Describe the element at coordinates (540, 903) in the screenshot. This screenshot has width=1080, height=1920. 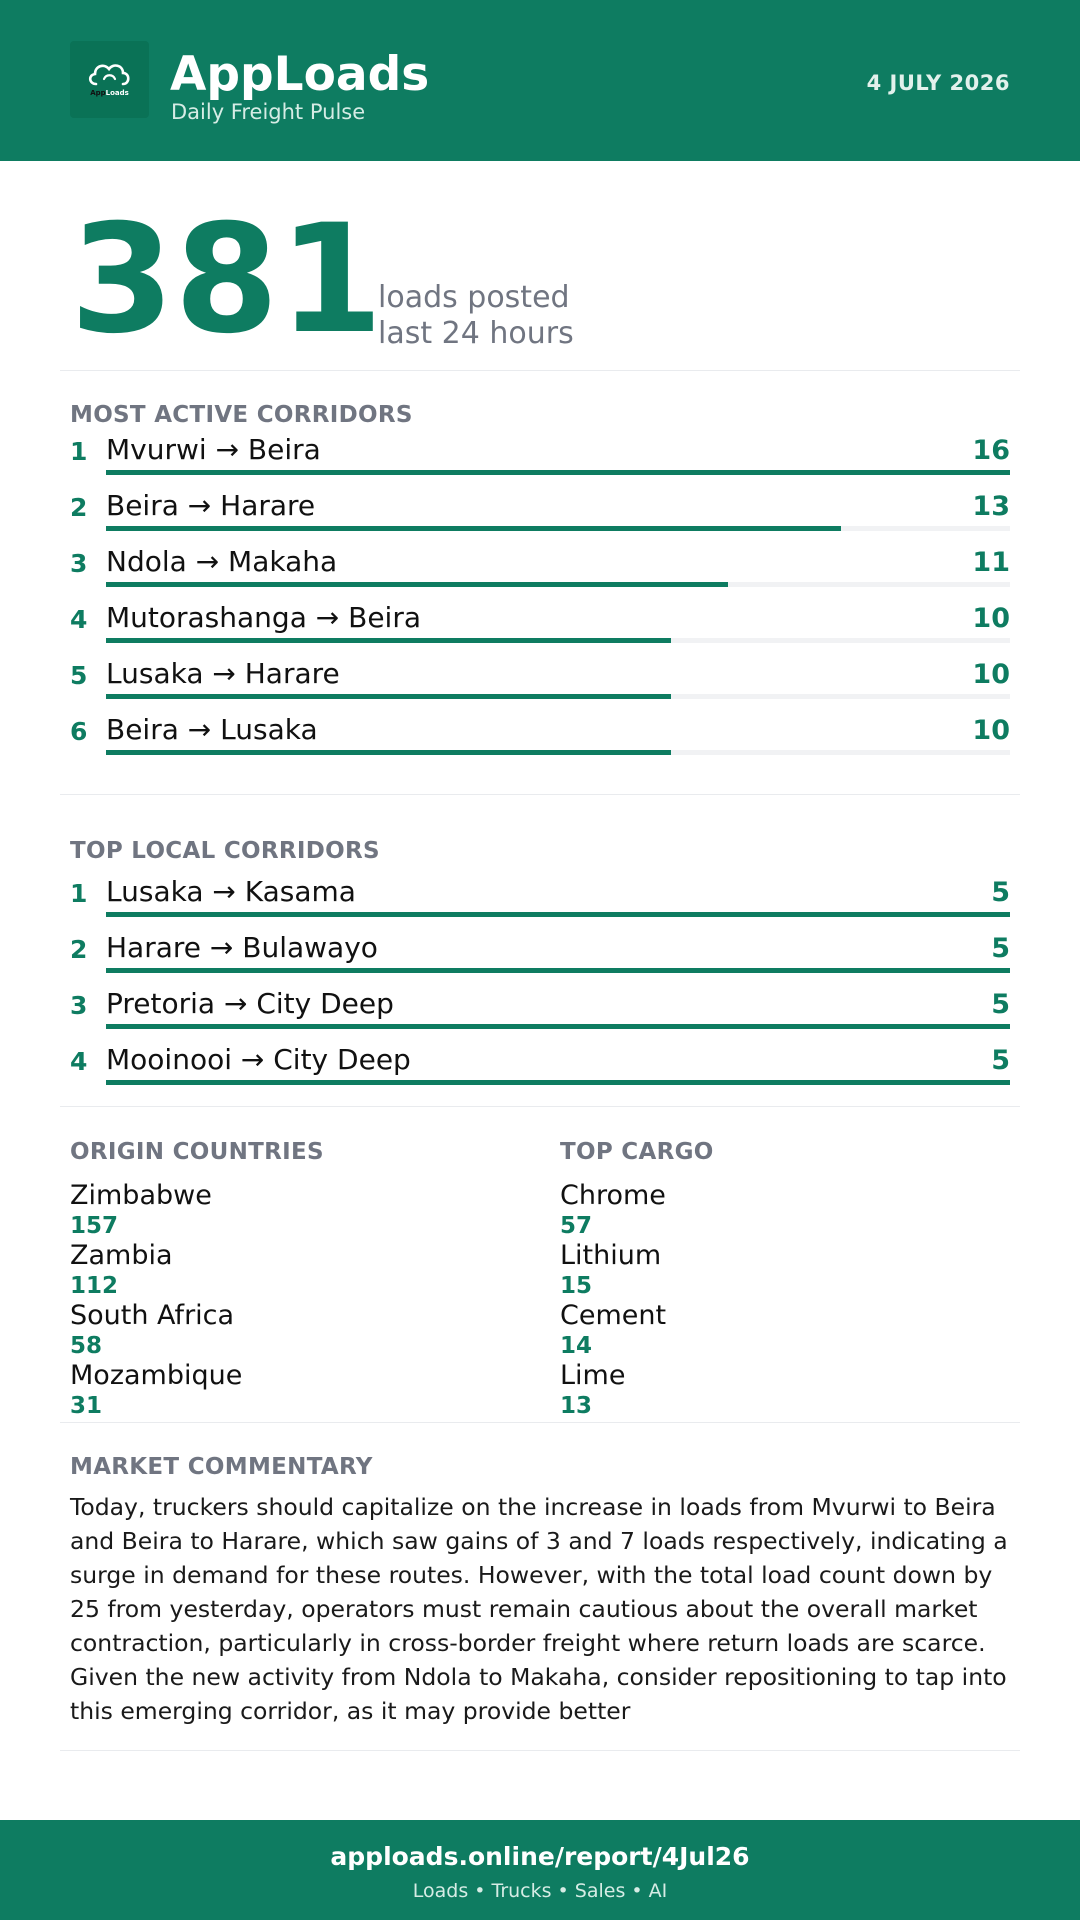
I see `local-corridor-row: 1 Lusaka → Kasama 5` at that location.